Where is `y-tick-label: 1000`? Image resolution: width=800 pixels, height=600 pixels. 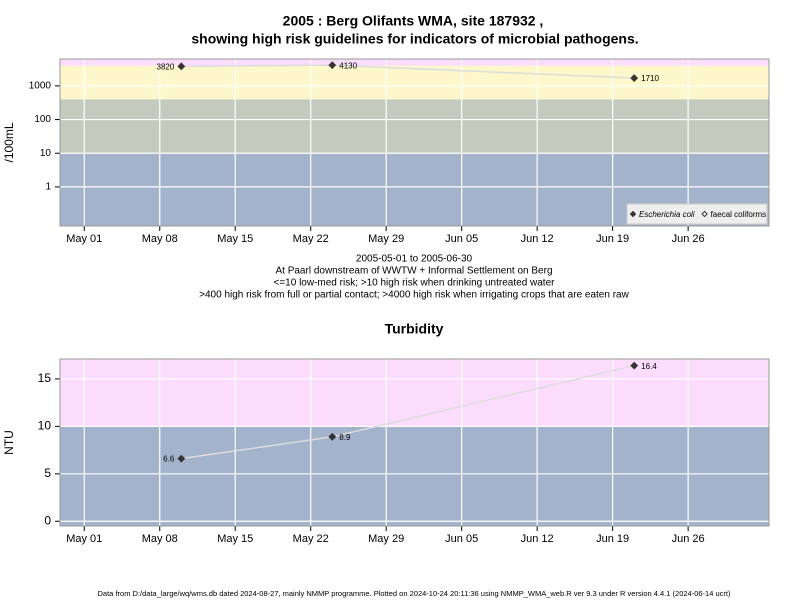
y-tick-label: 1000 is located at coordinates (40, 86).